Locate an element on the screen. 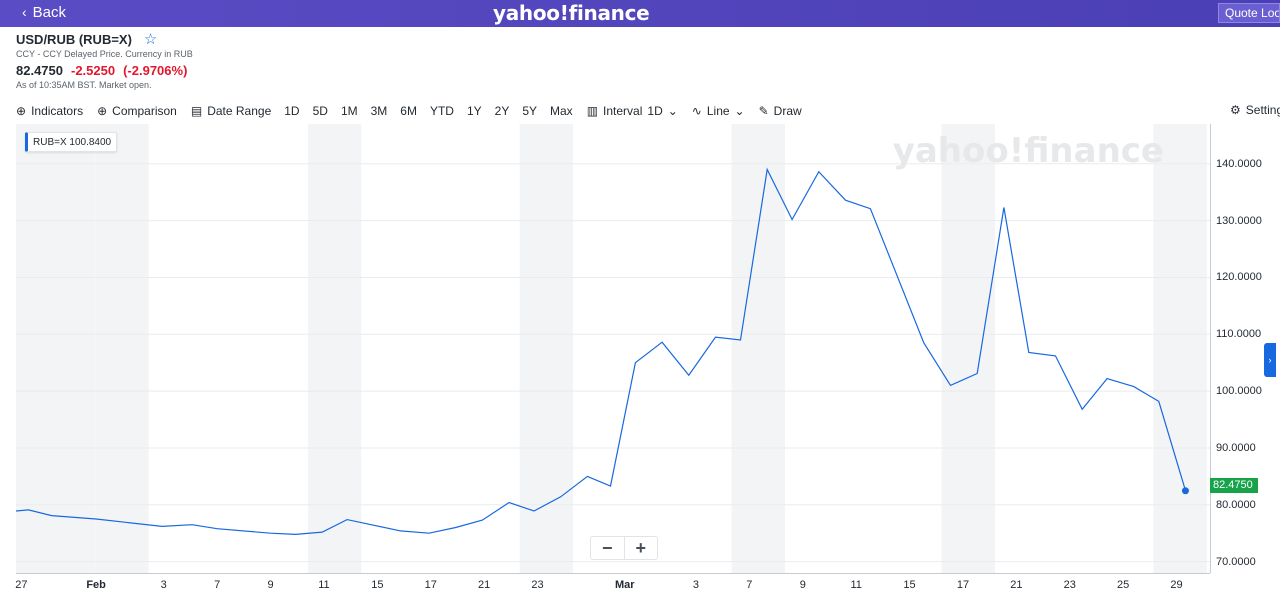 Image resolution: width=1280 pixels, height=599 pixels. x-axis: 27 Feb 3 7 9 11 15 17 21 23 Mar 3 7 9 11 15 17 21 23 25 29 is located at coordinates (612, 586).